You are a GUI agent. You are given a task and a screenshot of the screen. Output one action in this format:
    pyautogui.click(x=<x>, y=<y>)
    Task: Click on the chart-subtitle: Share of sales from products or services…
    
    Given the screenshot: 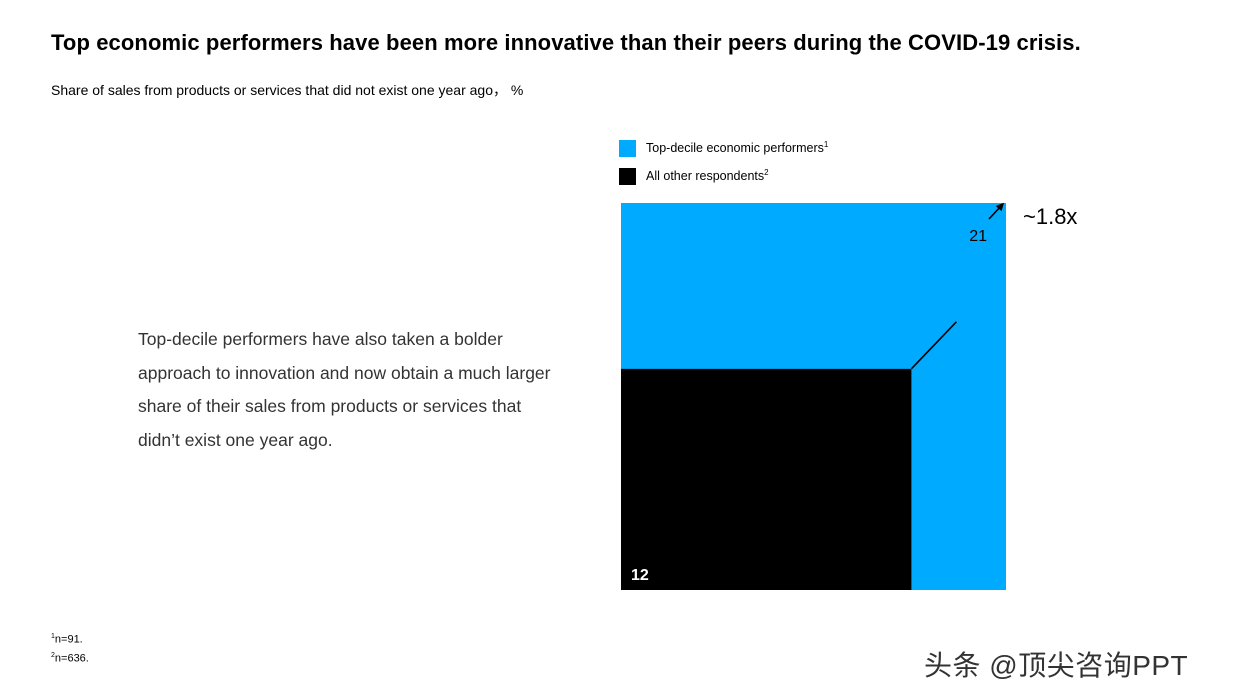 What is the action you would take?
    pyautogui.click(x=287, y=90)
    